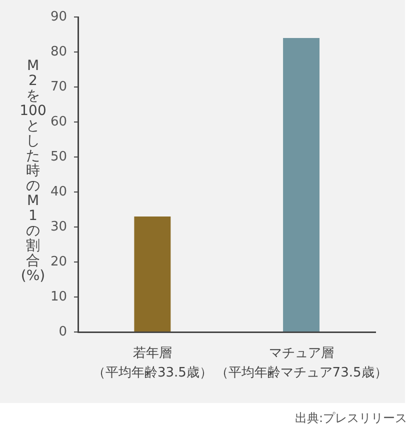  I want to click on y-tick-label: 90, so click(58, 16).